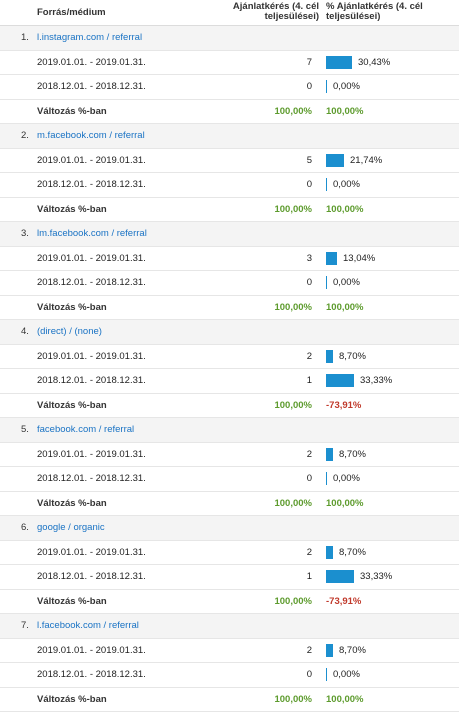 Image resolution: width=459 pixels, height=712 pixels. What do you see at coordinates (309, 62) in the screenshot?
I see `goal-completions-value: 7` at bounding box center [309, 62].